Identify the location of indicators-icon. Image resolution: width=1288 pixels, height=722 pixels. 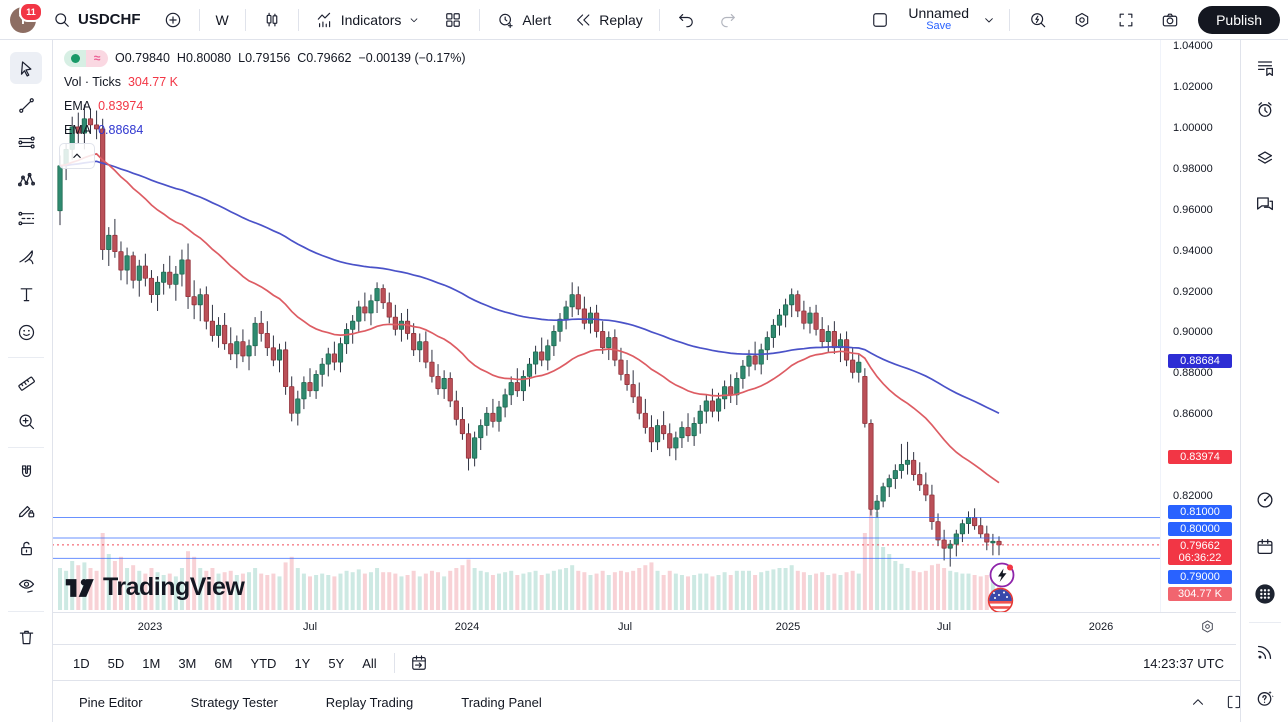
(325, 20).